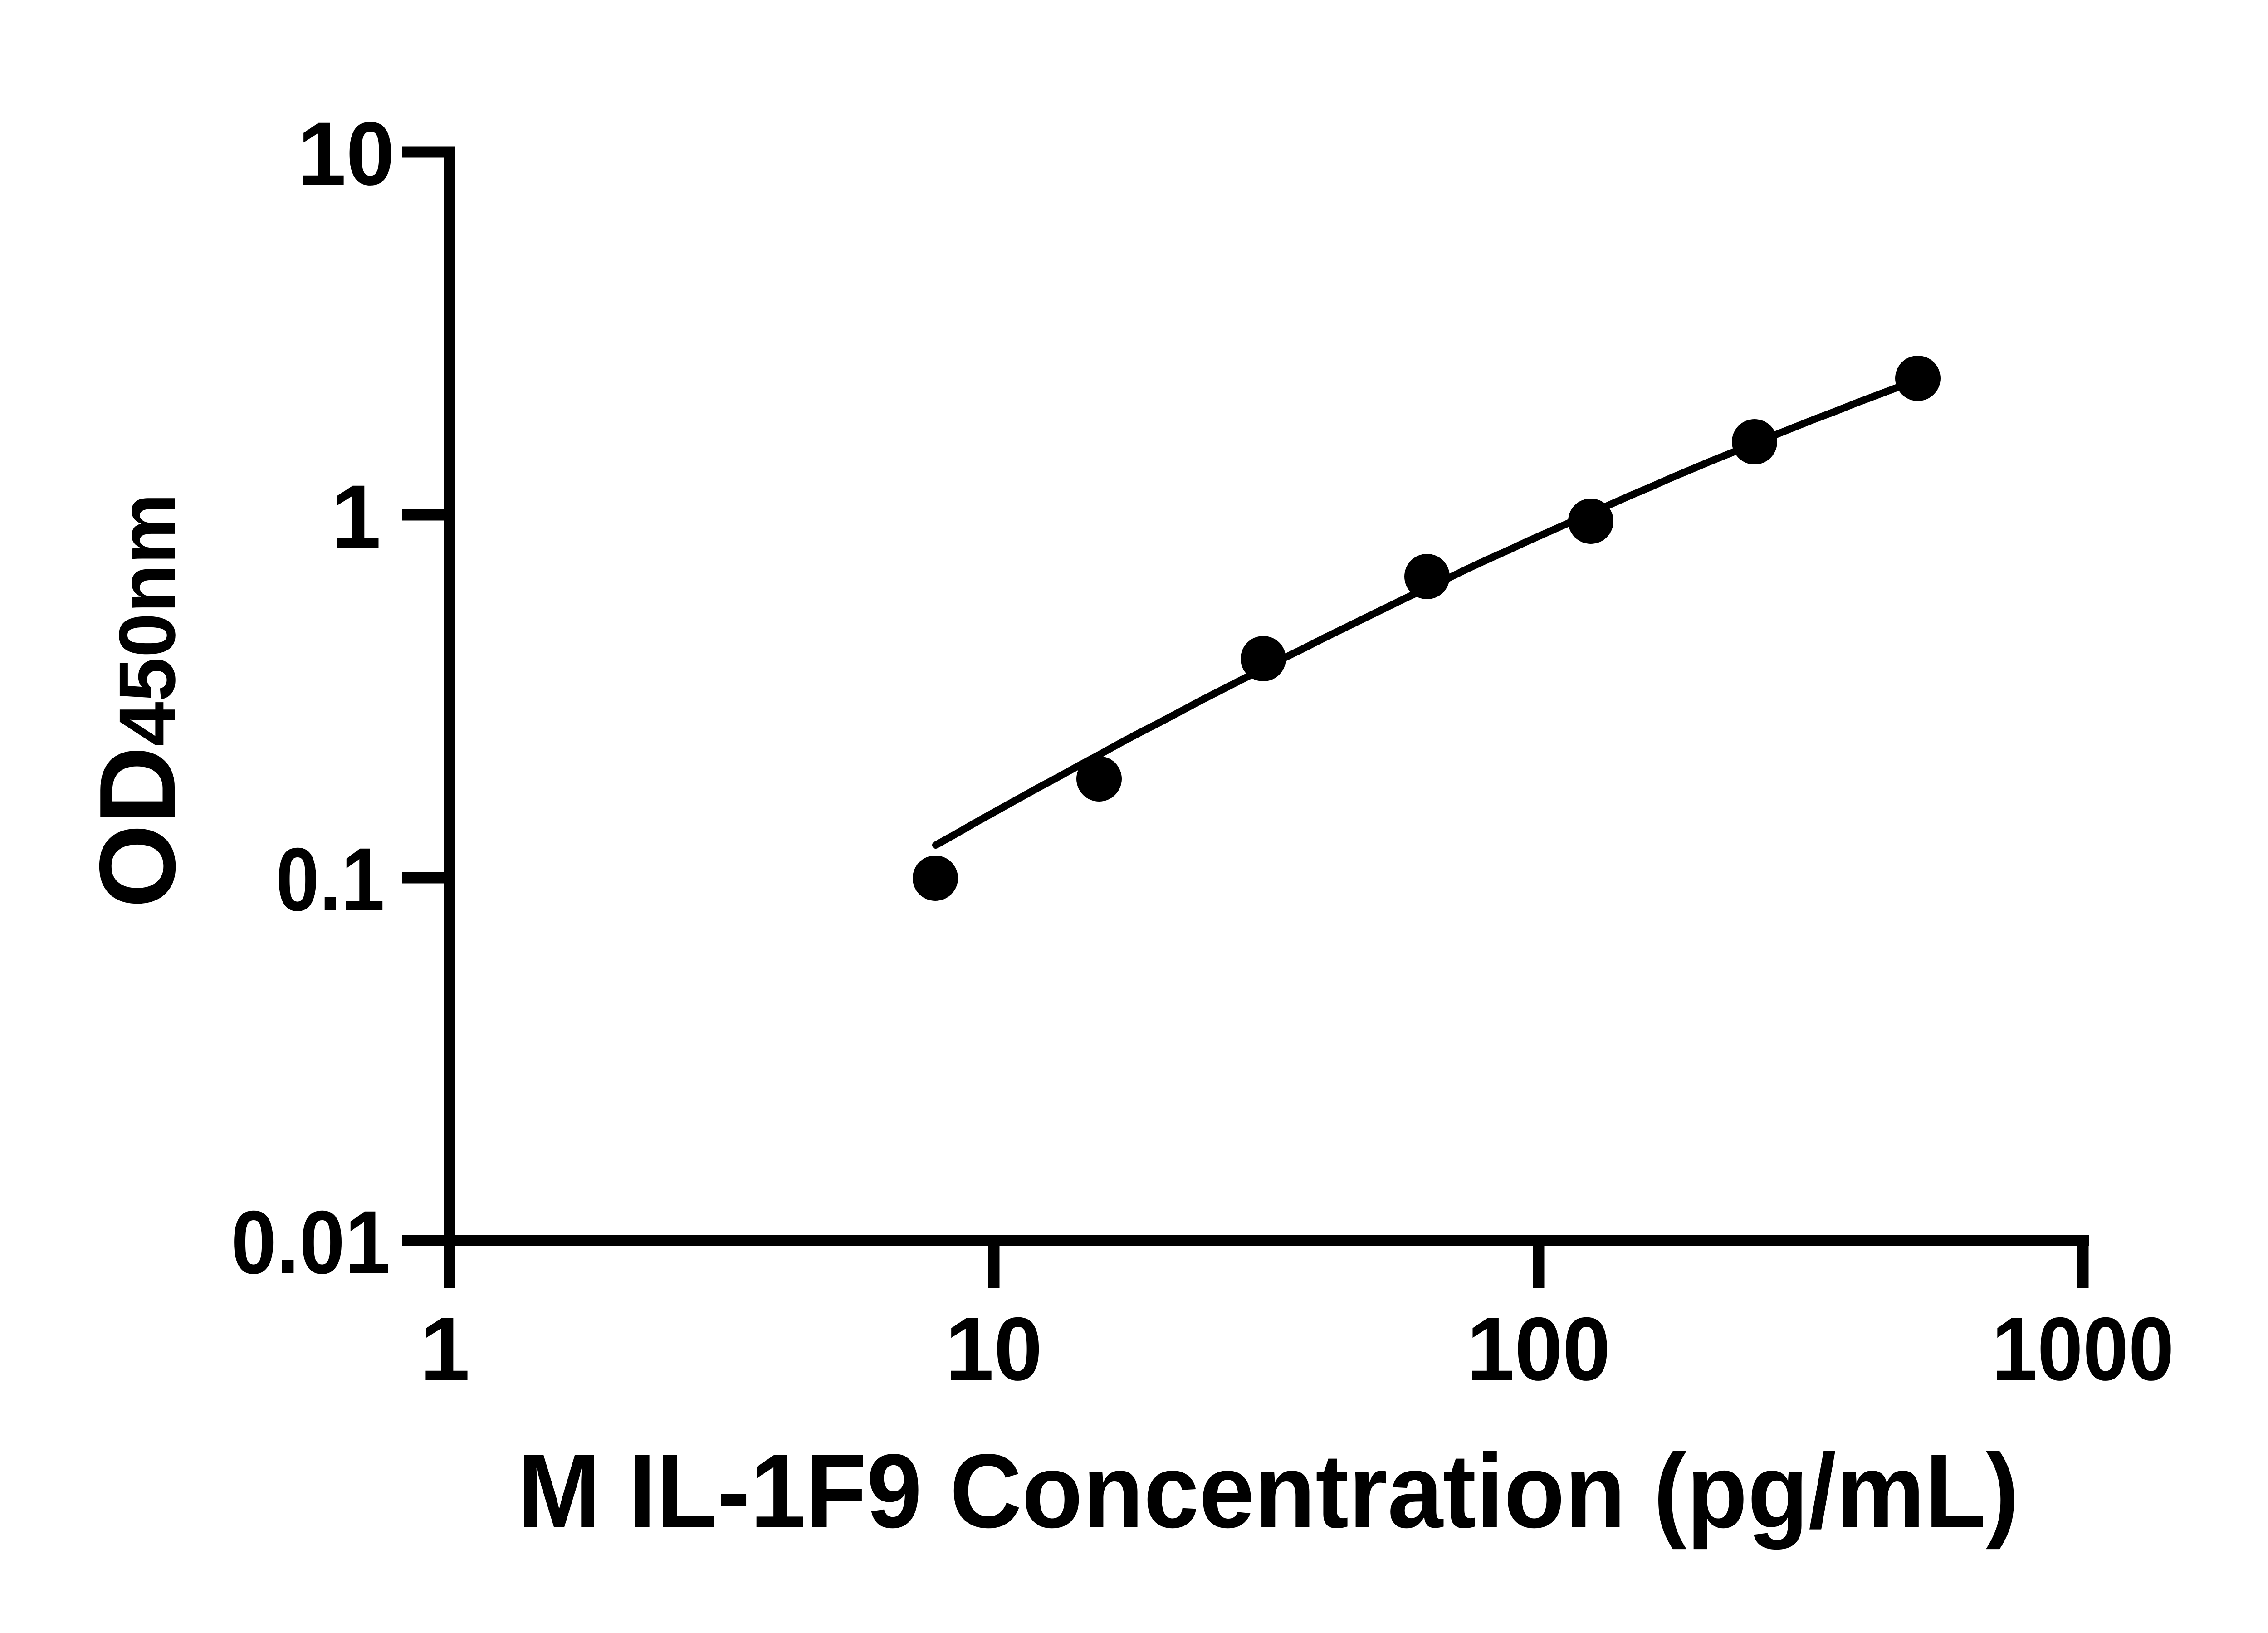  Describe the element at coordinates (331, 879) in the screenshot. I see `svg-text: 0.1` at that location.